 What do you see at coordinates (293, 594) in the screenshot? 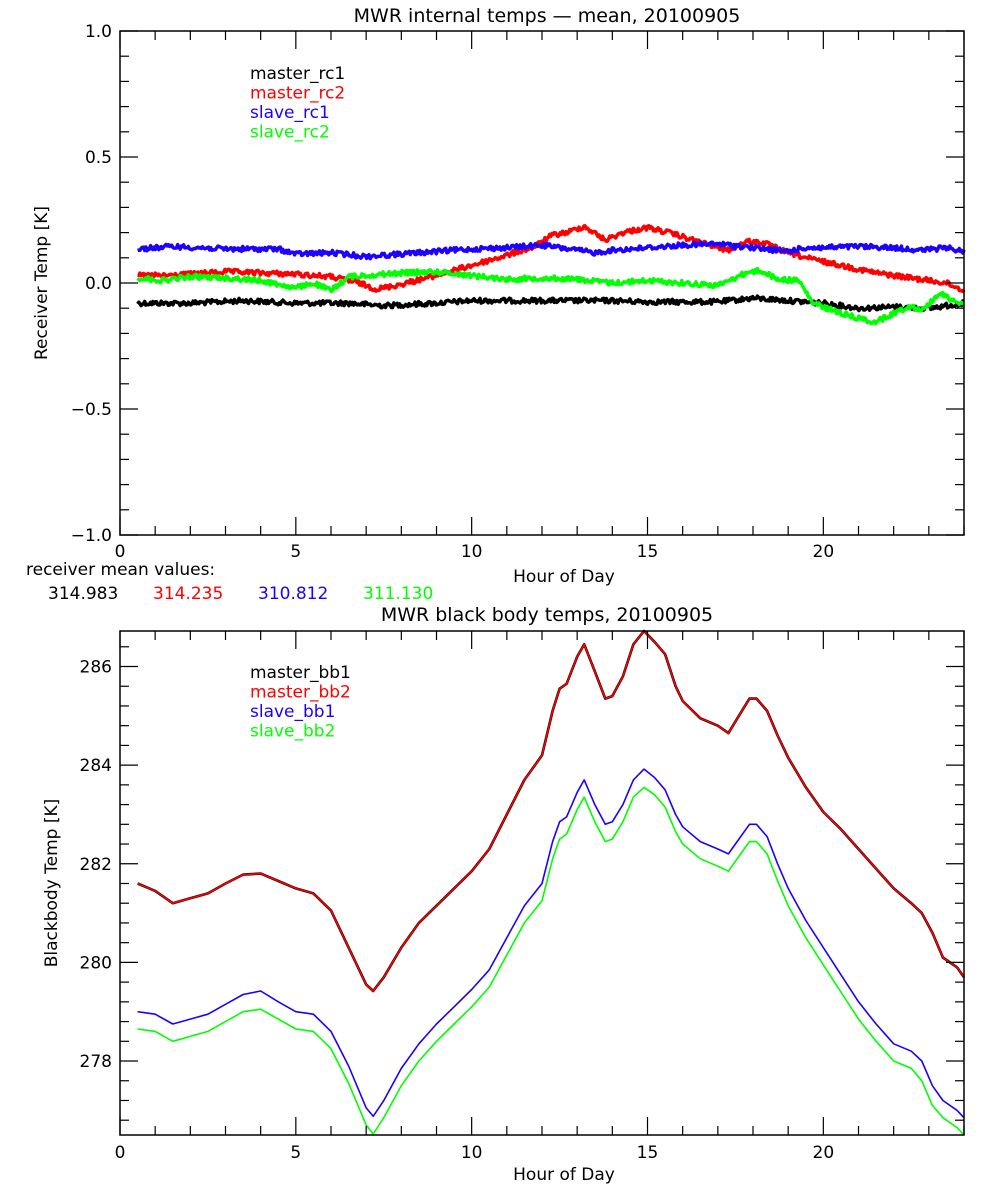
I see `mean-value-slave_rc1: 310.812` at bounding box center [293, 594].